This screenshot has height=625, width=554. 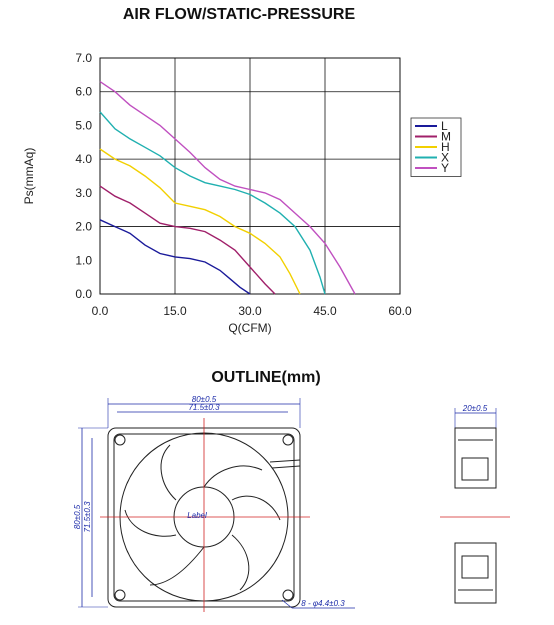 I want to click on dim-outer-height: 80±0.5, so click(x=77, y=516).